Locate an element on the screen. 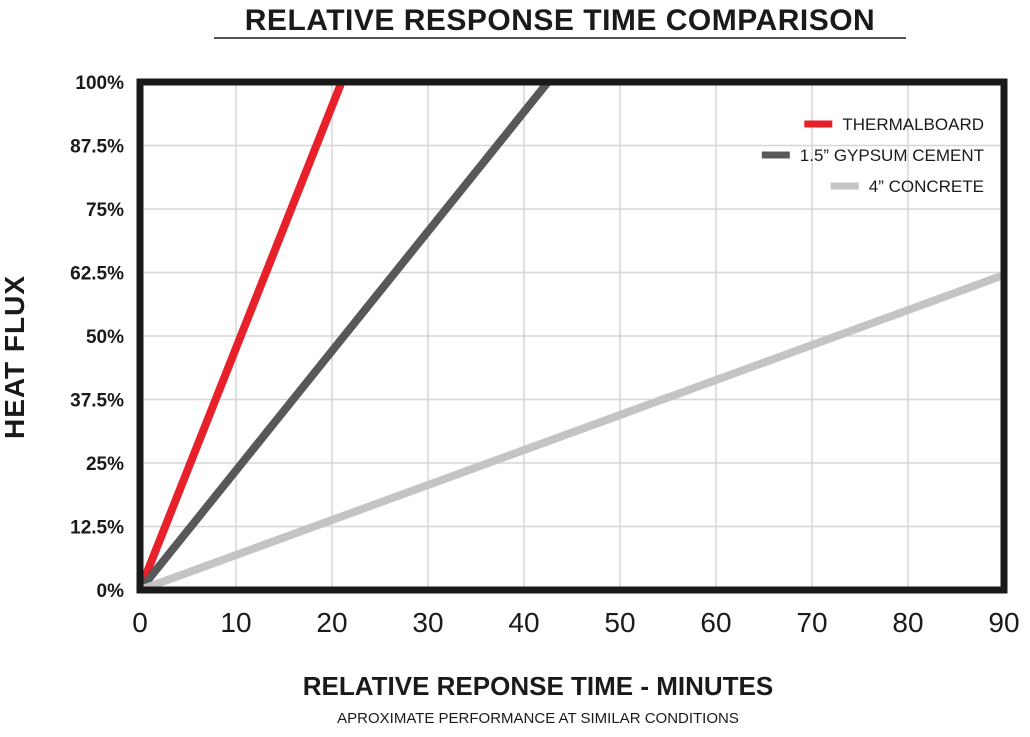 Image resolution: width=1030 pixels, height=737 pixels. y-tick-label: 25% is located at coordinates (105, 464).